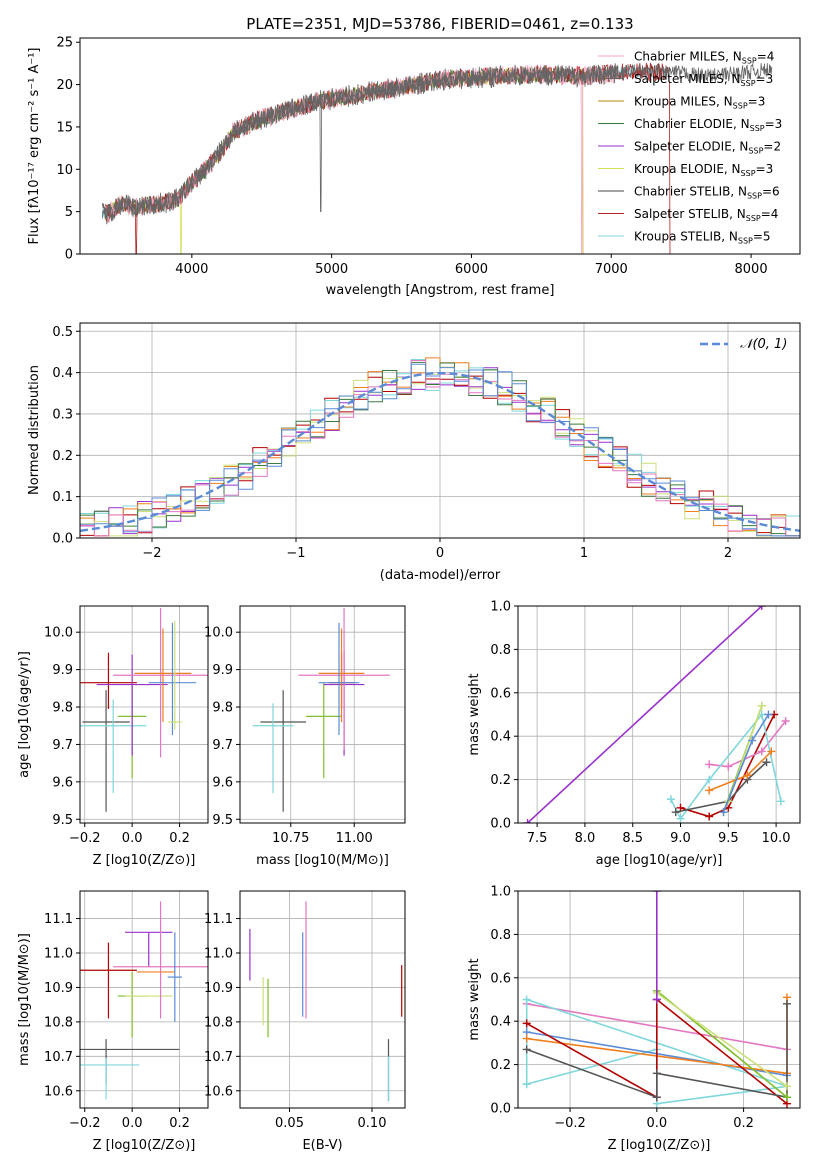 Image resolution: width=819 pixels, height=1170 pixels. Describe the element at coordinates (218, 919) in the screenshot. I see `y-tick-label: 11.1` at that location.